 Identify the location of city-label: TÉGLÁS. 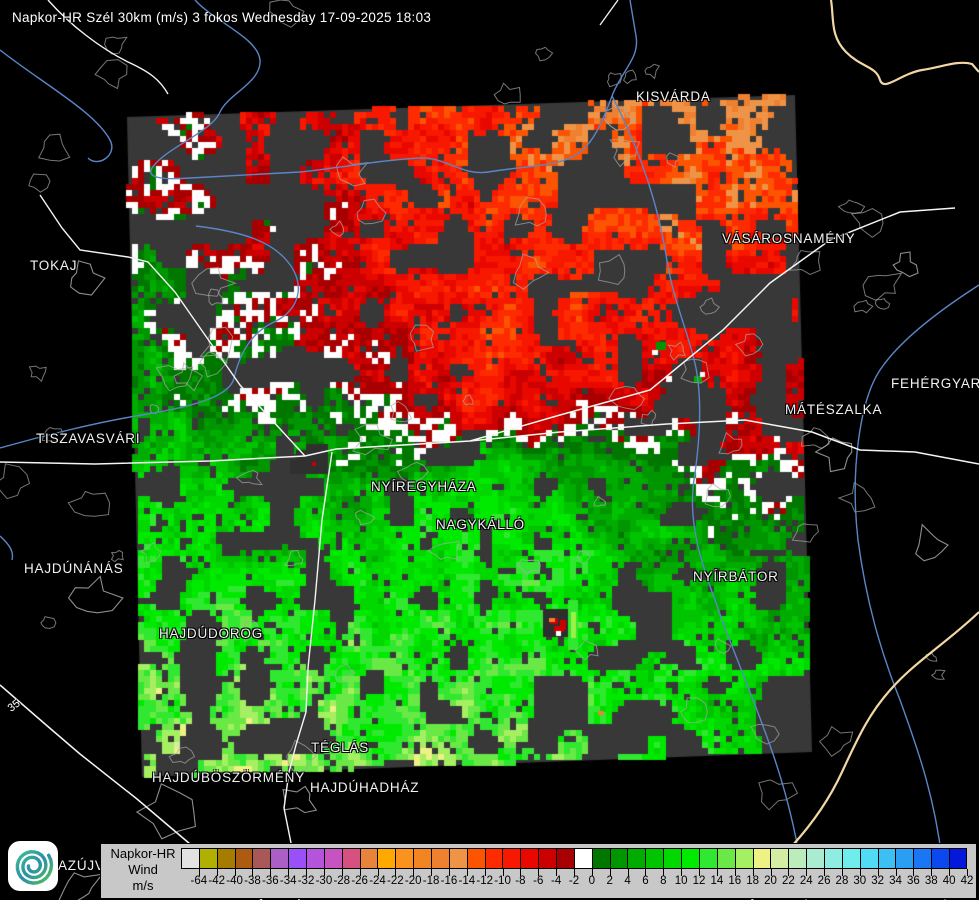
(340, 747).